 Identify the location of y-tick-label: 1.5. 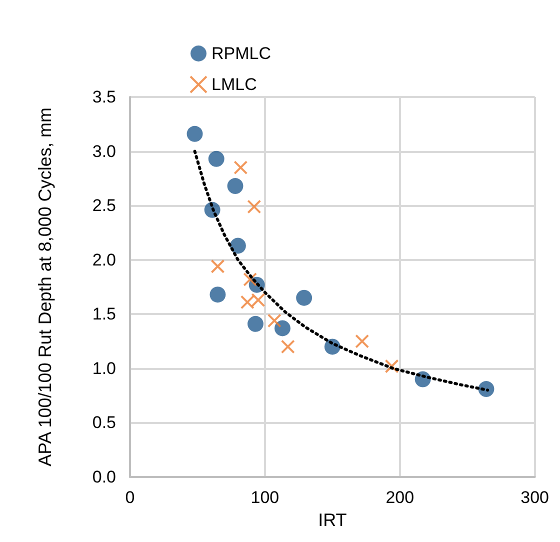
(104, 314).